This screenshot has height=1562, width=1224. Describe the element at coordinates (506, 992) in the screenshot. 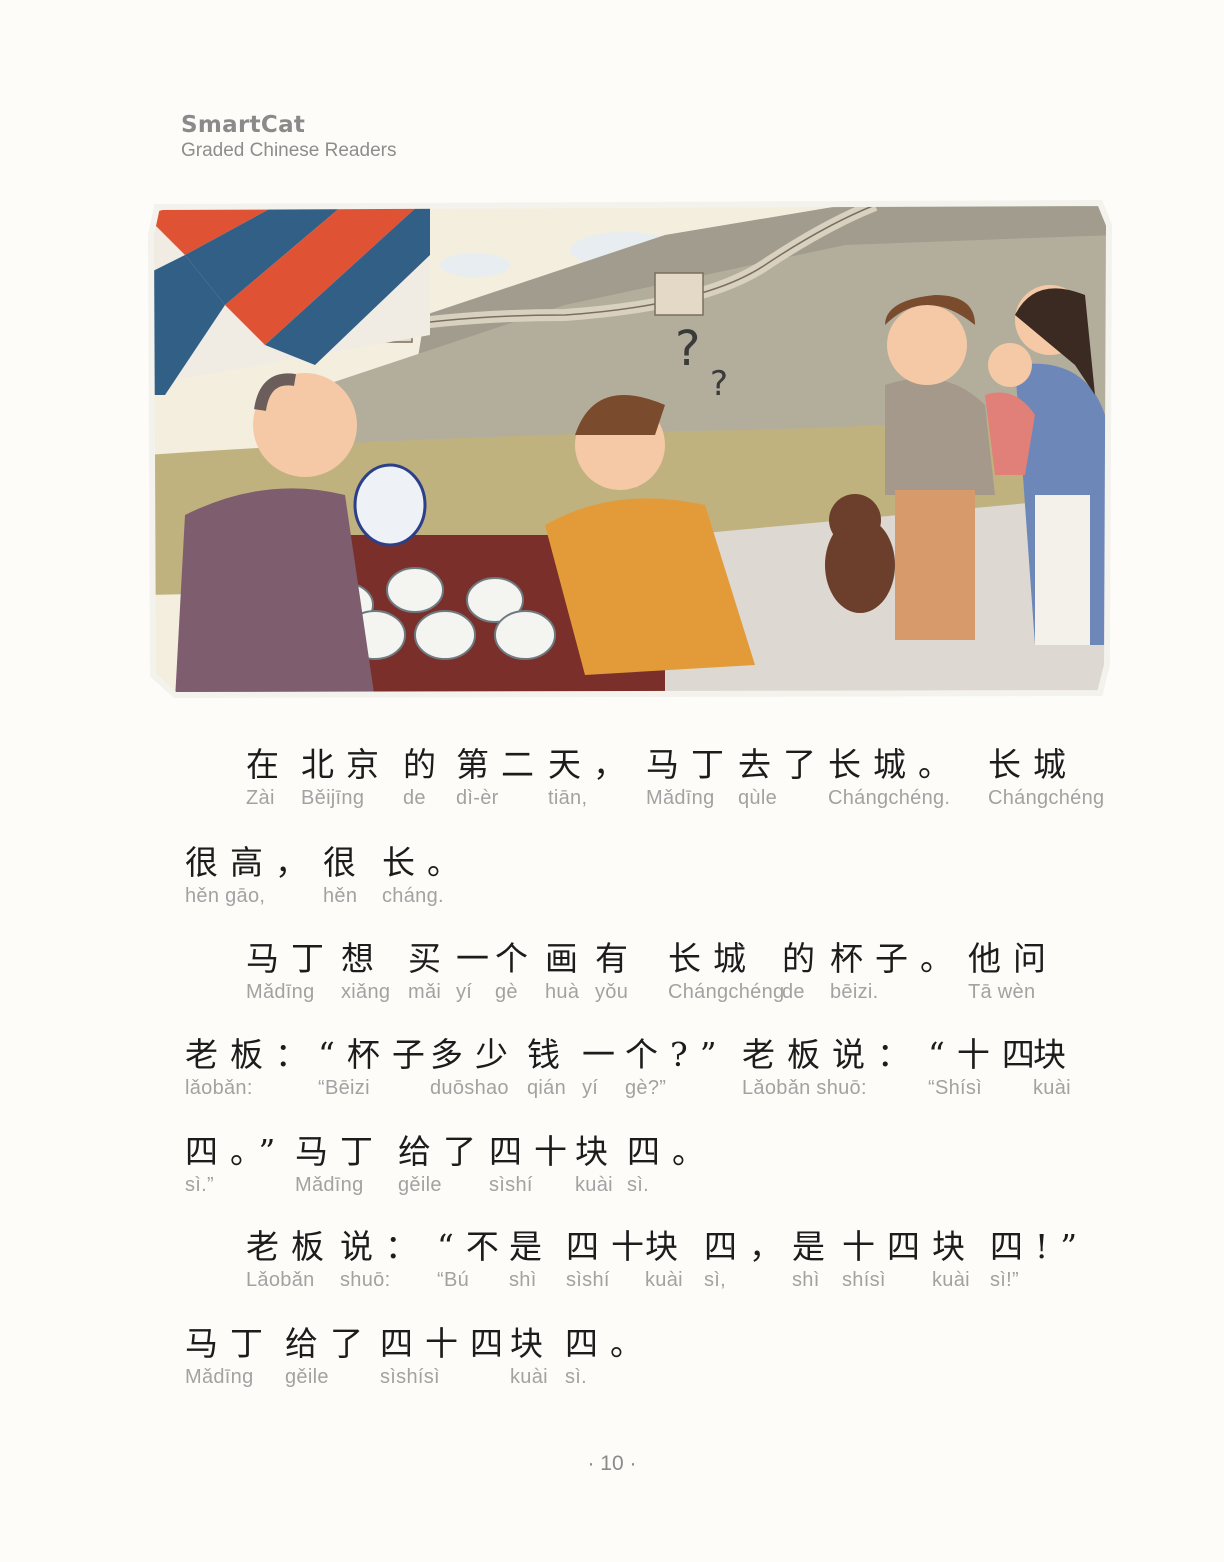

I see `pinyin: gè` at that location.